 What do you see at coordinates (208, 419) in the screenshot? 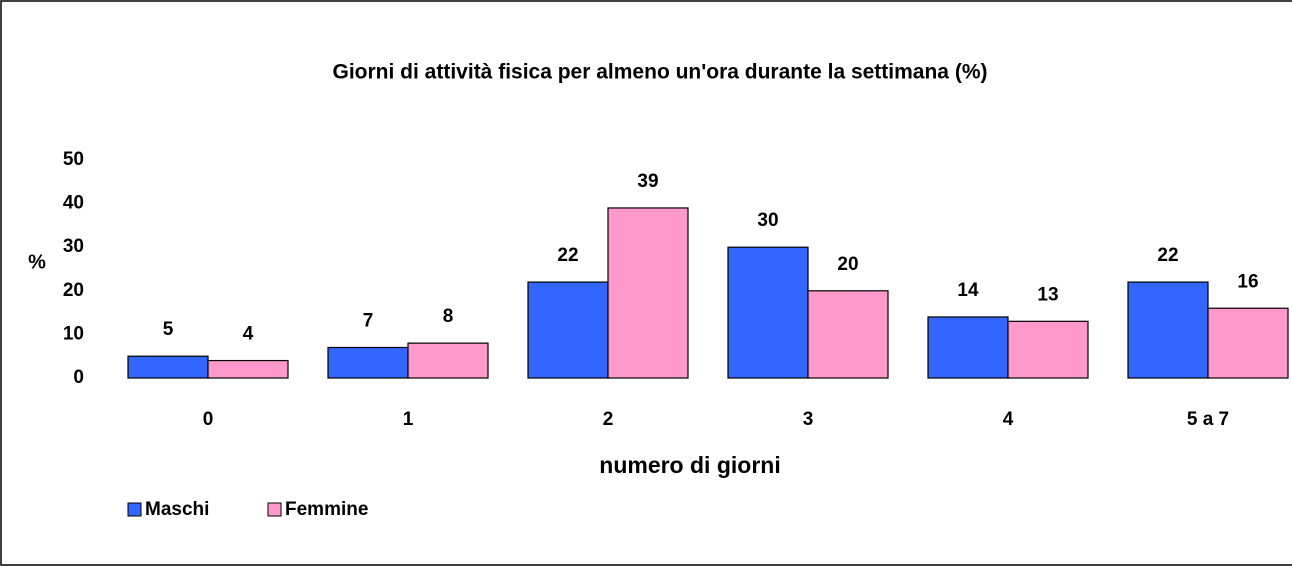
I see `x-tick-label: 0` at bounding box center [208, 419].